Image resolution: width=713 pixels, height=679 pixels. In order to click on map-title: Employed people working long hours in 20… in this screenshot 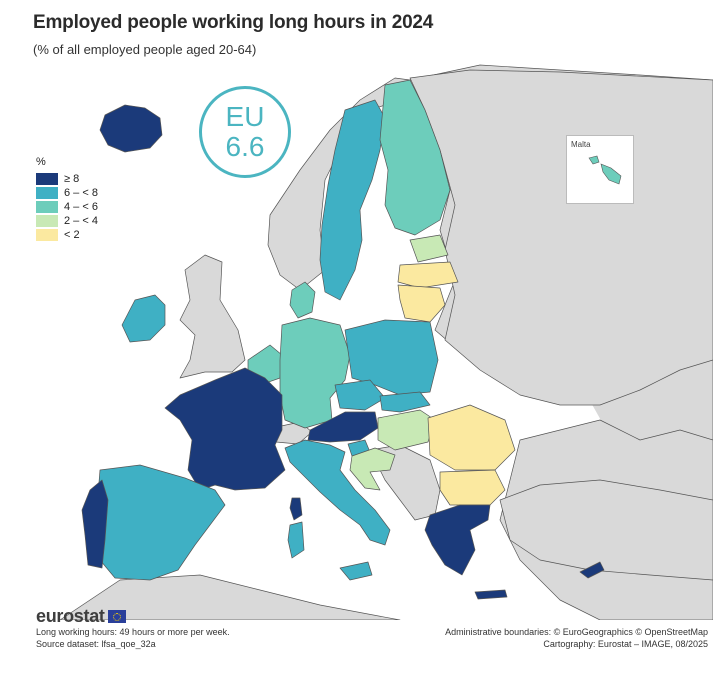, I will do `click(233, 22)`.